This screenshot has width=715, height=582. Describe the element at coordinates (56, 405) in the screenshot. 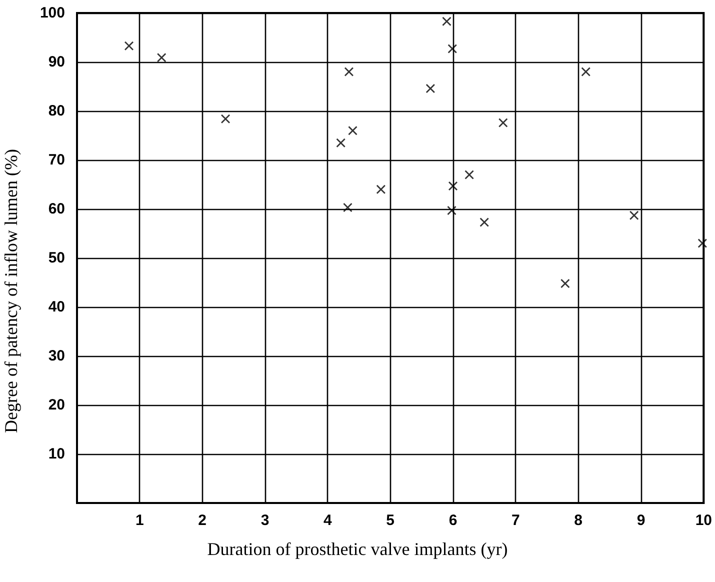

I see `y-tick-label: 20` at that location.